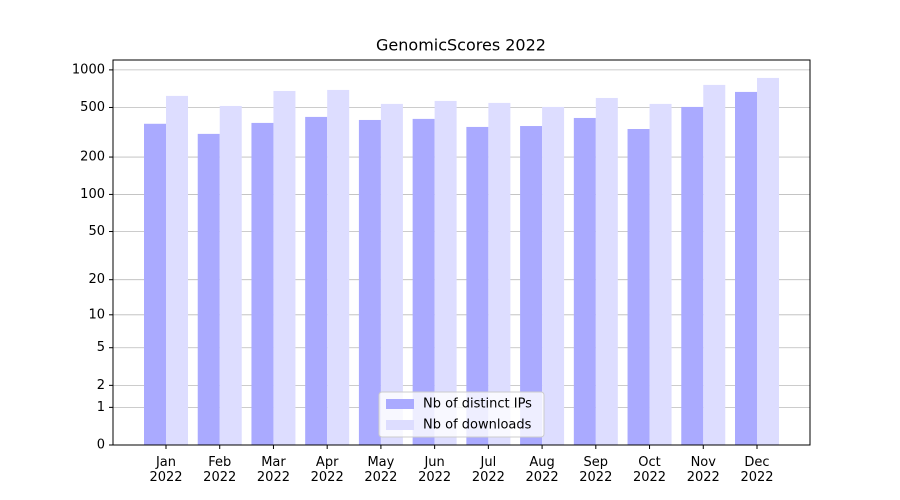 Image resolution: width=900 pixels, height=500 pixels. Describe the element at coordinates (101, 385) in the screenshot. I see `y-tick-label: 2` at that location.